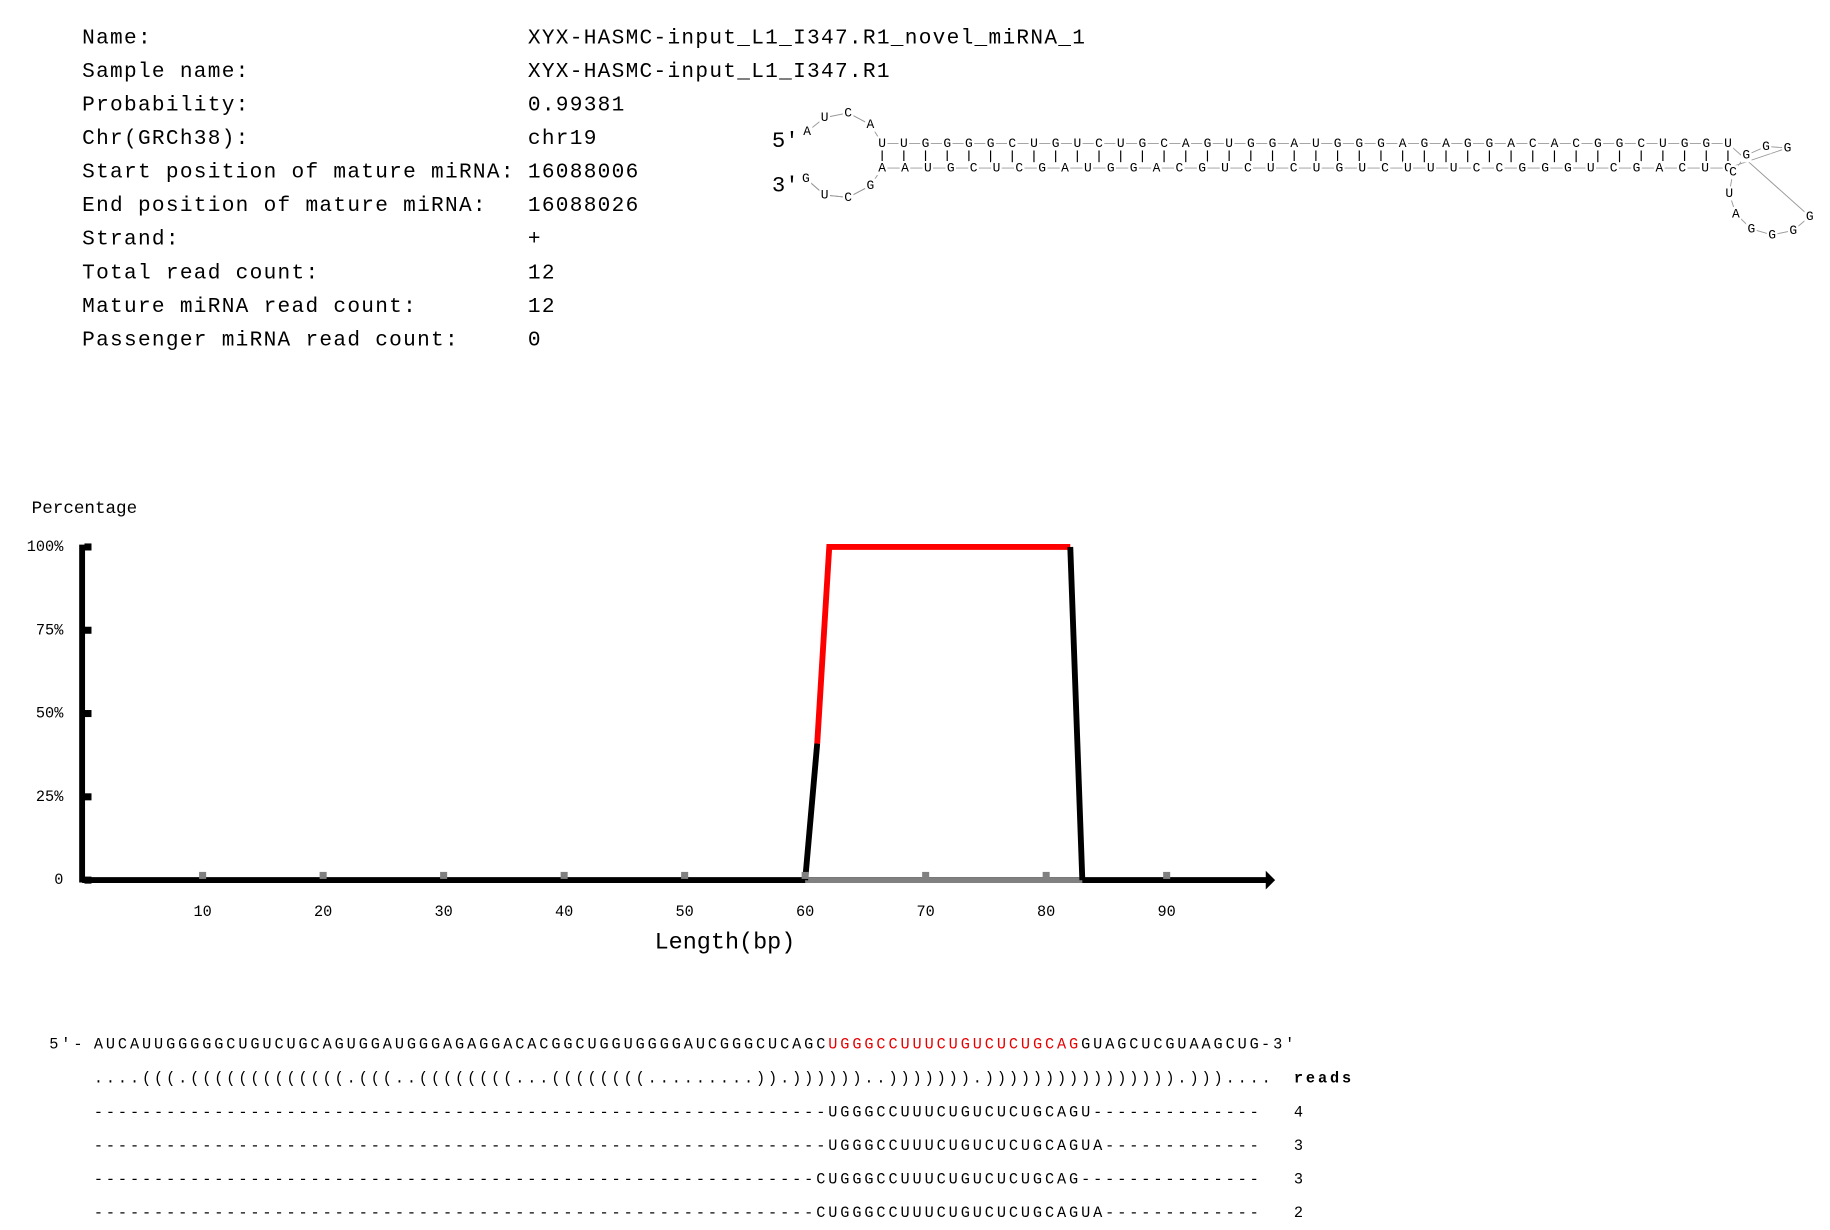 The width and height of the screenshot is (1830, 1230). I want to click on info-value: XYX-HASMC-input_L1_I347.R1_novel_miRNA_1, so click(807, 38).